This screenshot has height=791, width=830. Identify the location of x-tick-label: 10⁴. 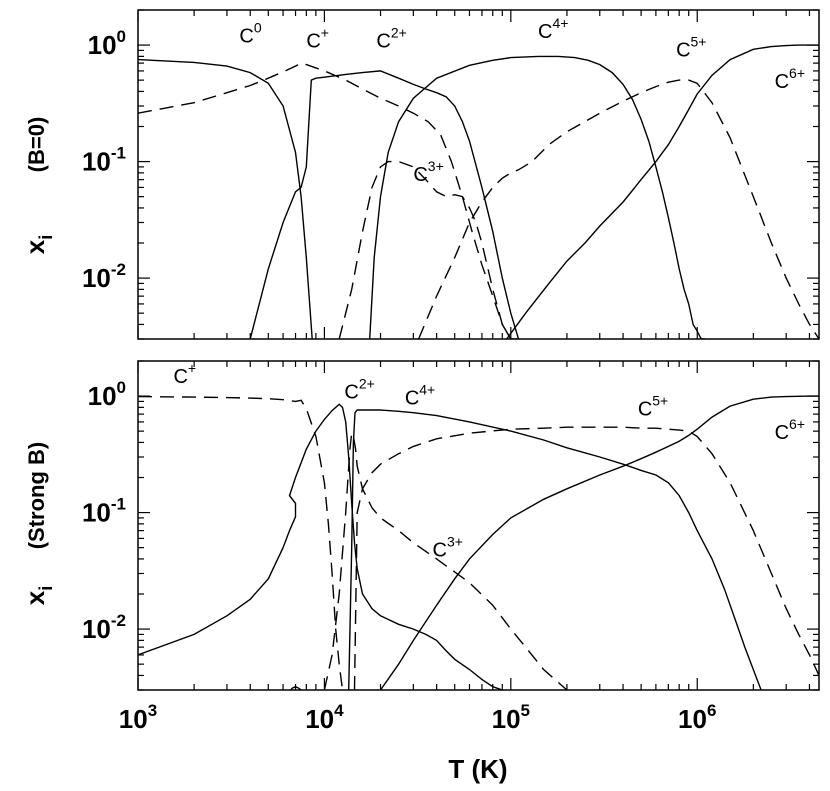
(324, 717).